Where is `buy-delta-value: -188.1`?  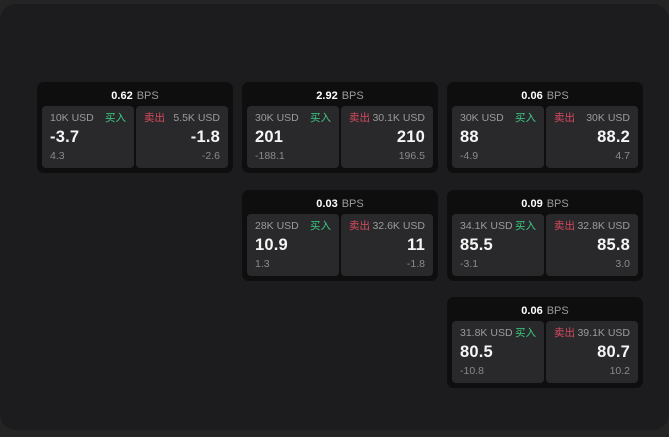
buy-delta-value: -188.1 is located at coordinates (270, 155).